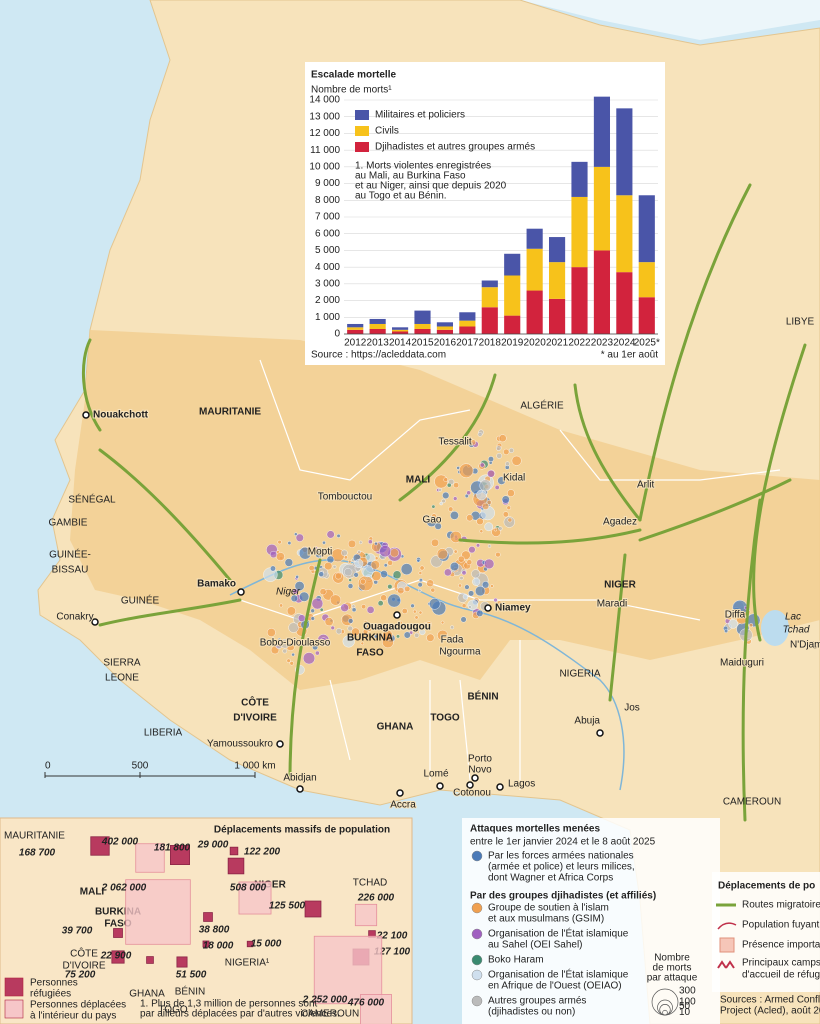 This screenshot has width=820, height=1024. Describe the element at coordinates (345, 497) in the screenshot. I see `city-label: Tombouctou` at that location.